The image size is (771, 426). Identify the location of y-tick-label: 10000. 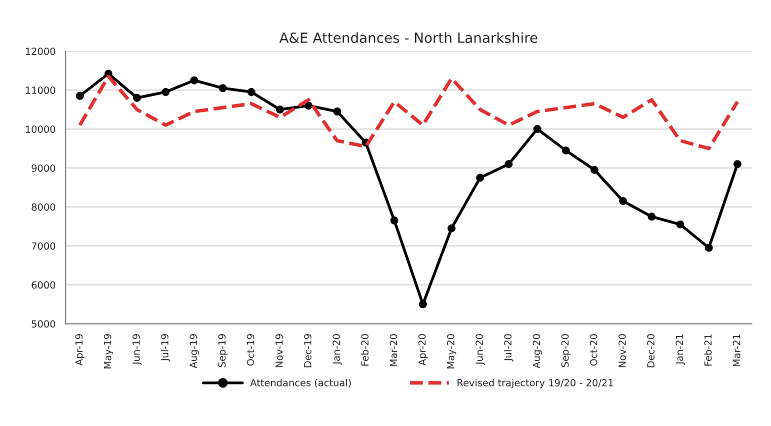
(41, 129).